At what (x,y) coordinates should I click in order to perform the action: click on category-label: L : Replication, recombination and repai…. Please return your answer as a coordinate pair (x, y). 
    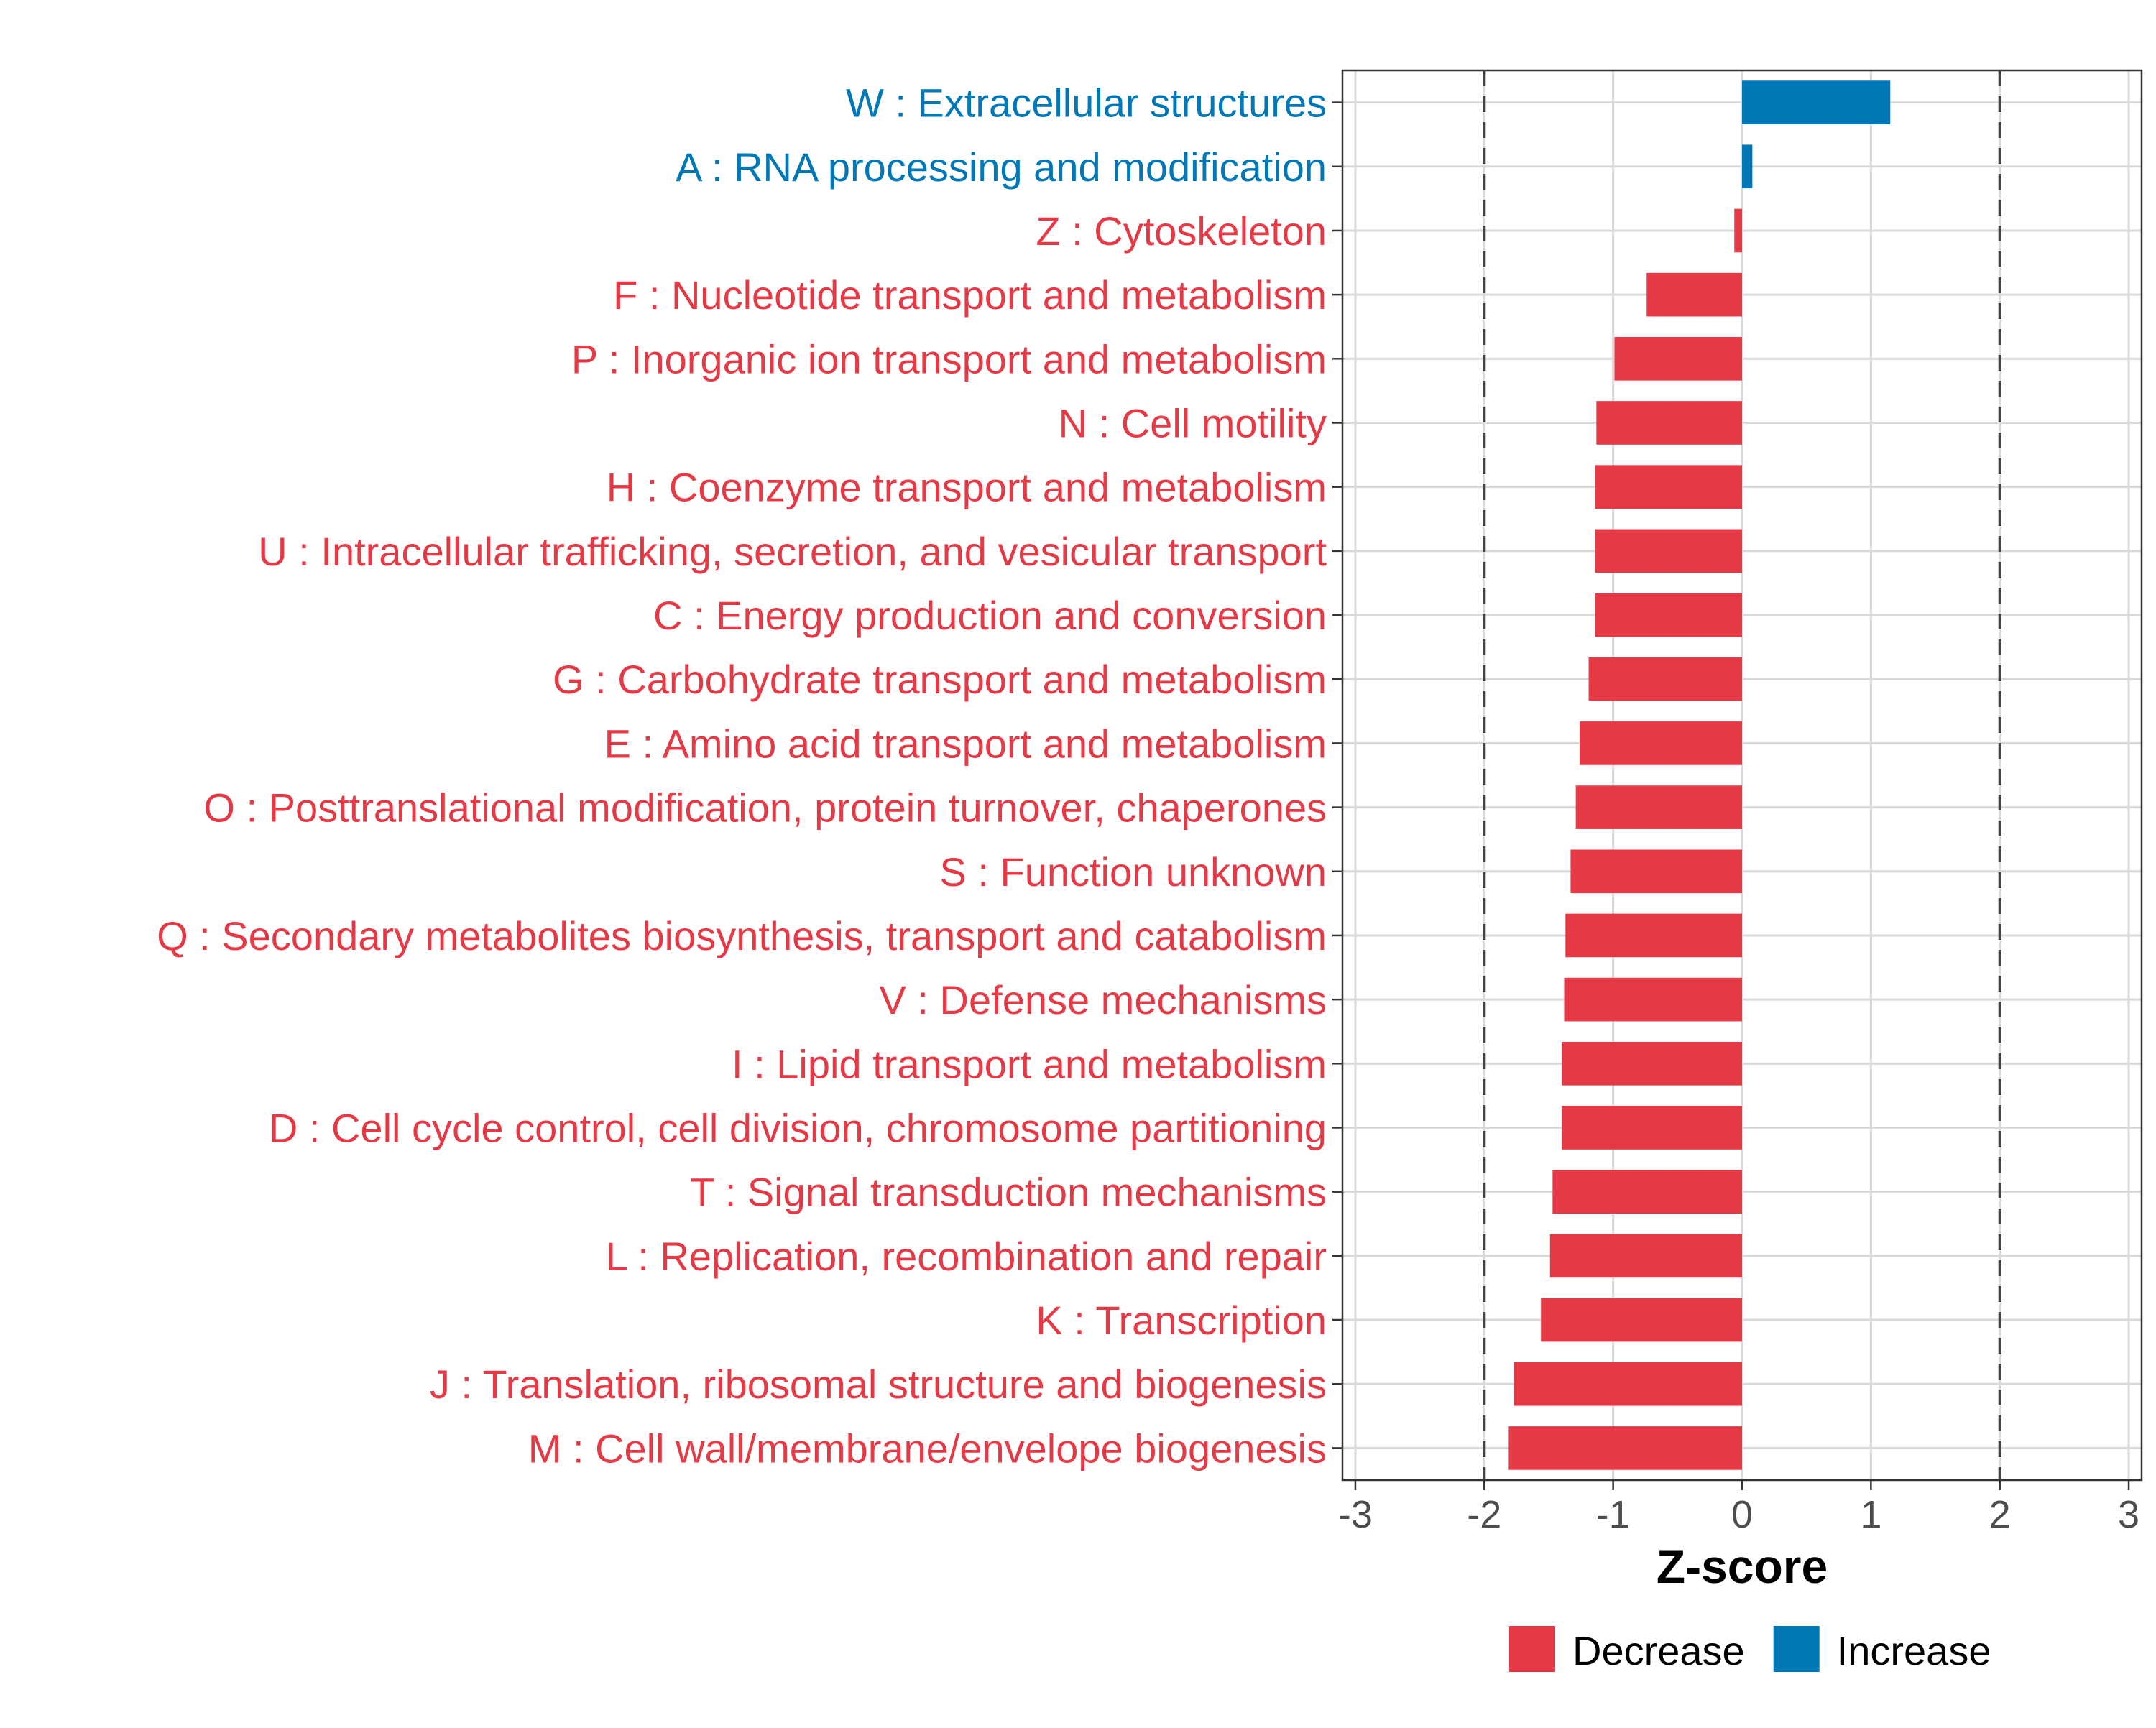
    Looking at the image, I should click on (967, 1256).